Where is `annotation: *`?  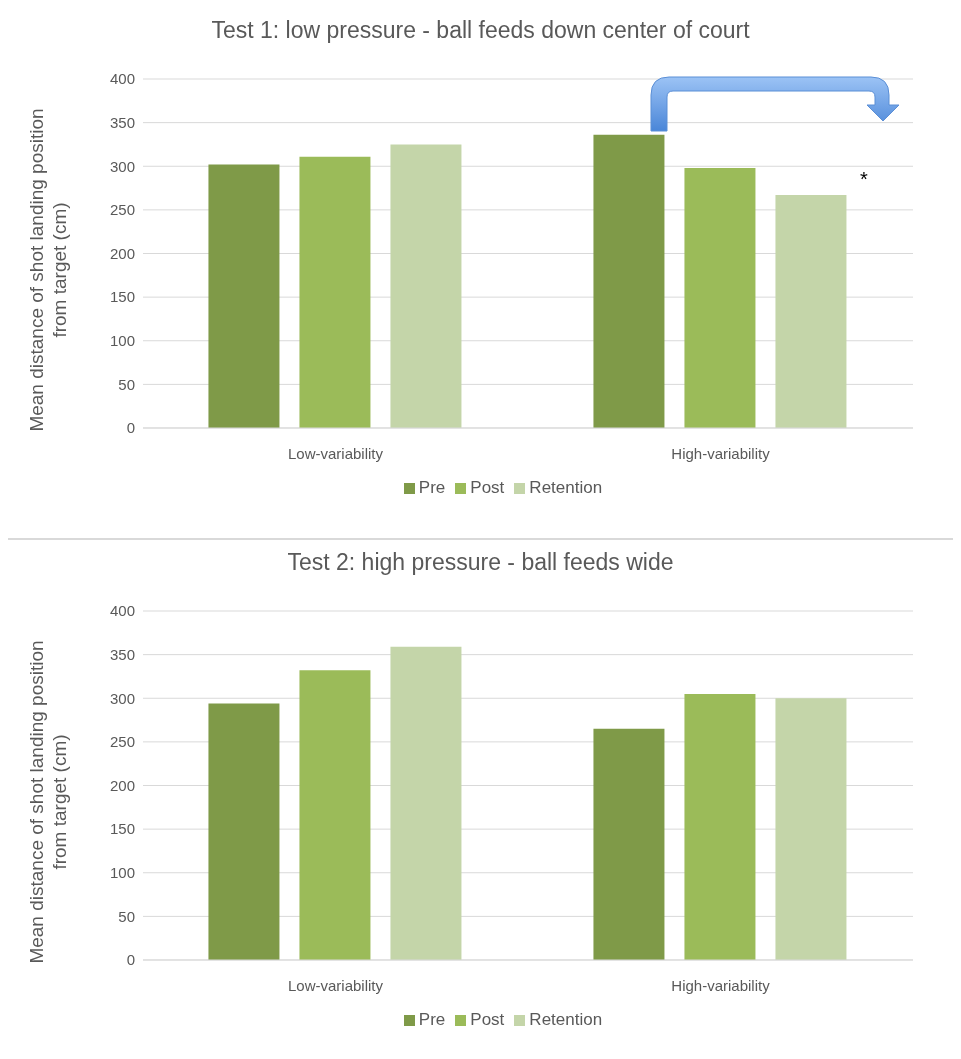
annotation: * is located at coordinates (864, 179).